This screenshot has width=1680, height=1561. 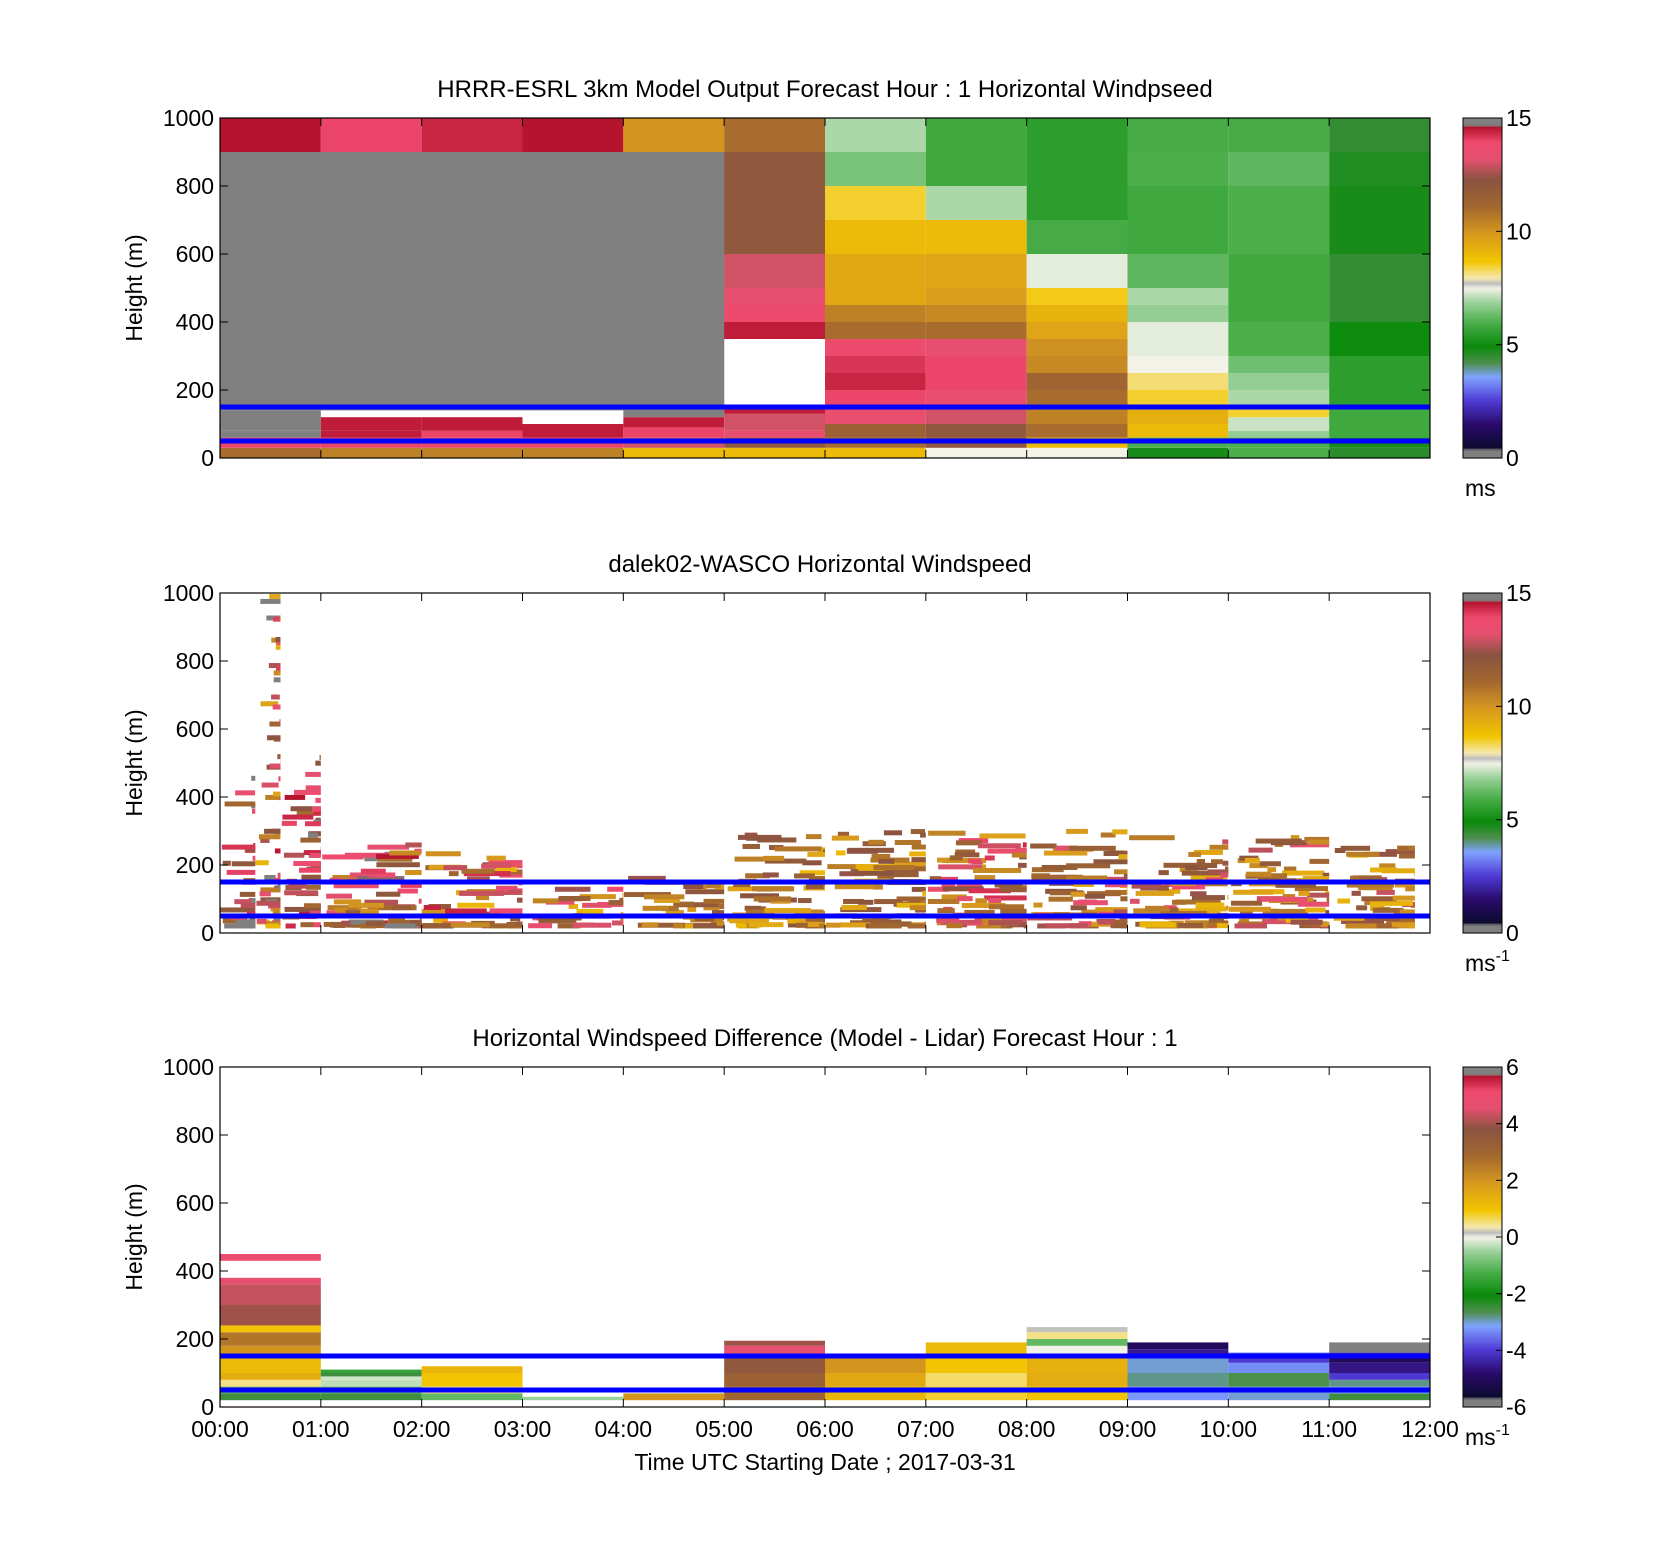 What do you see at coordinates (1512, 458) in the screenshot?
I see `colorbar-tick-label: 0` at bounding box center [1512, 458].